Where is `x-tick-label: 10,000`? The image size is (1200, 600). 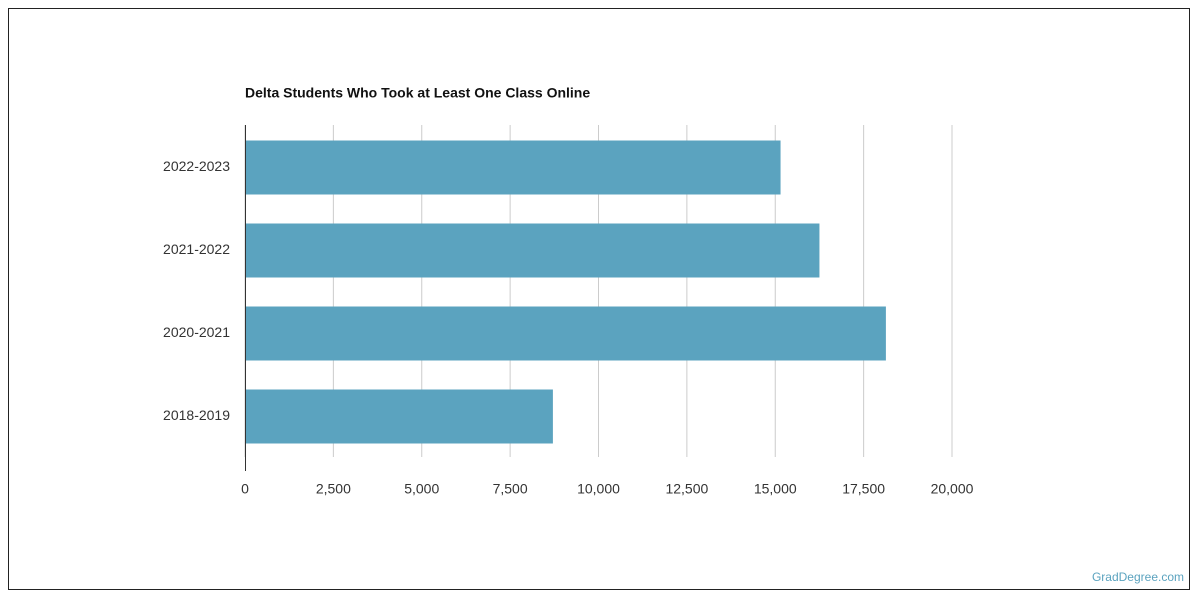 x-tick-label: 10,000 is located at coordinates (598, 489).